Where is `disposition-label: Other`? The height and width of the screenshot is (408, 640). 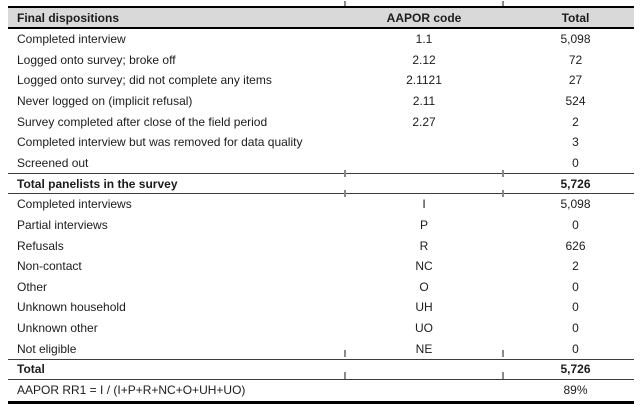 disposition-label: Other is located at coordinates (32, 286).